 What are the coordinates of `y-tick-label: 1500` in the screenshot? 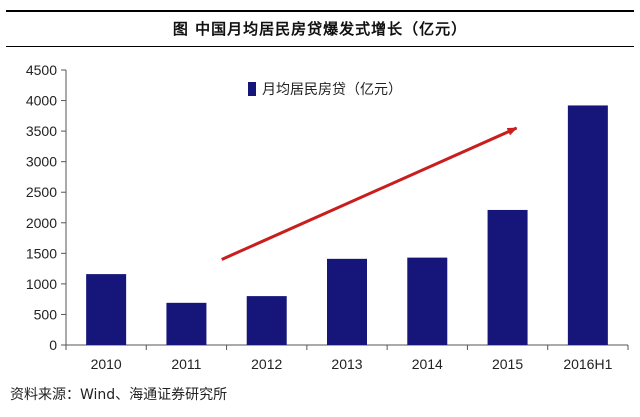 It's located at (41, 253).